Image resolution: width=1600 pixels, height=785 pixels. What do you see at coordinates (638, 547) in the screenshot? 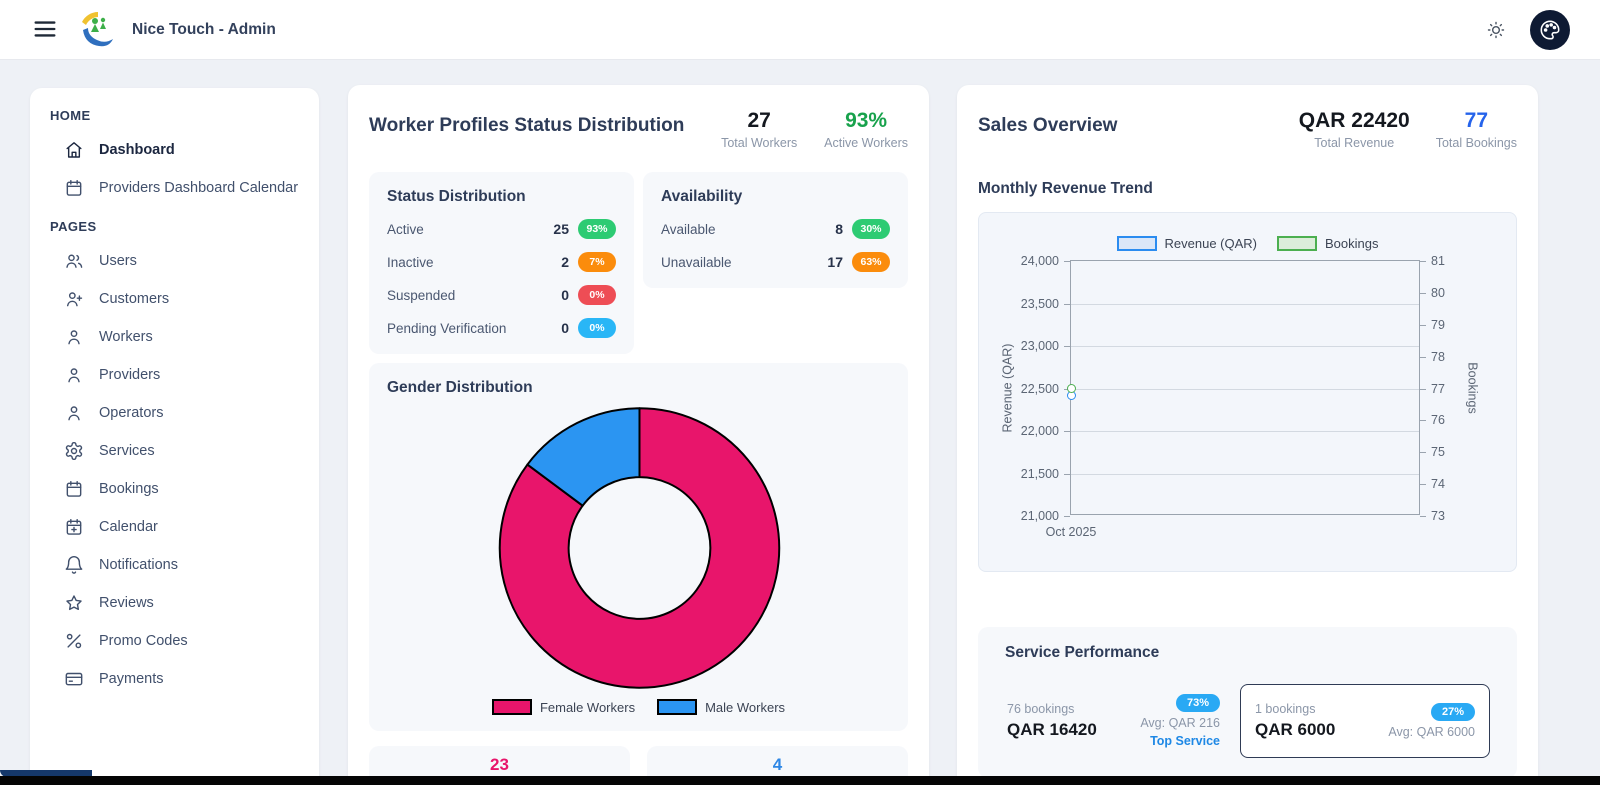
I see `gender-donut-chart` at bounding box center [638, 547].